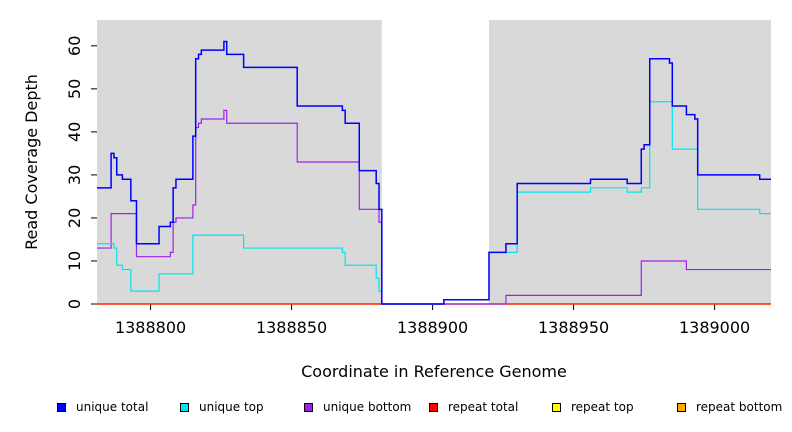 Image resolution: width=792 pixels, height=432 pixels. I want to click on legend-item-repeat-top: repeat top, so click(593, 407).